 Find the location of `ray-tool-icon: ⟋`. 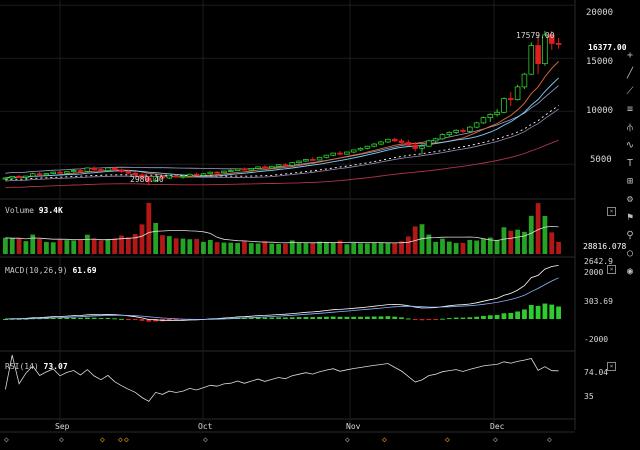

ray-tool-icon: ⟋ is located at coordinates (630, 91).